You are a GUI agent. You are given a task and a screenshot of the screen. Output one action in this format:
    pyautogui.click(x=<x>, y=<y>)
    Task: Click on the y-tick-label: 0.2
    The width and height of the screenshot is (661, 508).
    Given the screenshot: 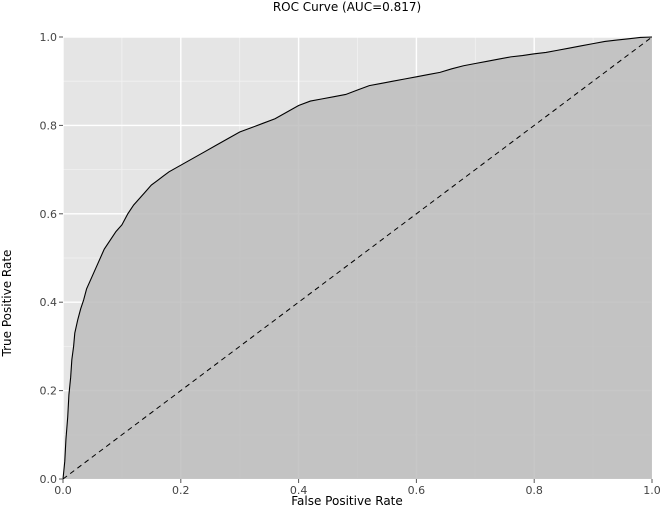 What is the action you would take?
    pyautogui.click(x=49, y=391)
    